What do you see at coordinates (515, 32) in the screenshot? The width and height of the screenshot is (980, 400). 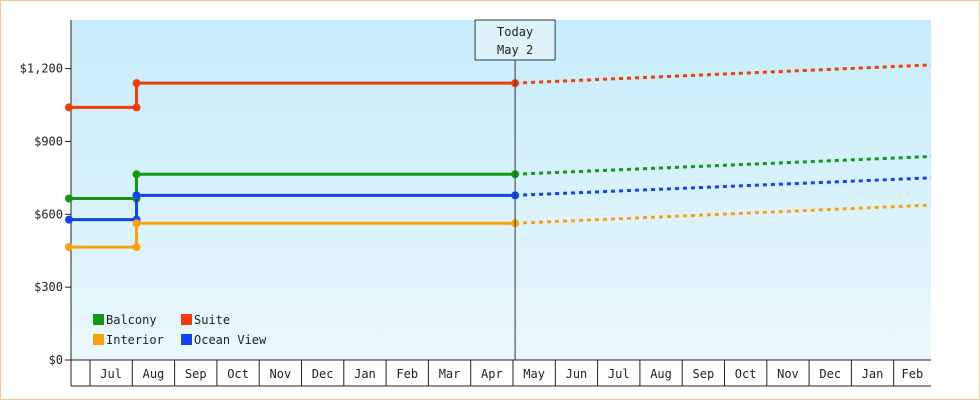 I see `today-label: Today` at bounding box center [515, 32].